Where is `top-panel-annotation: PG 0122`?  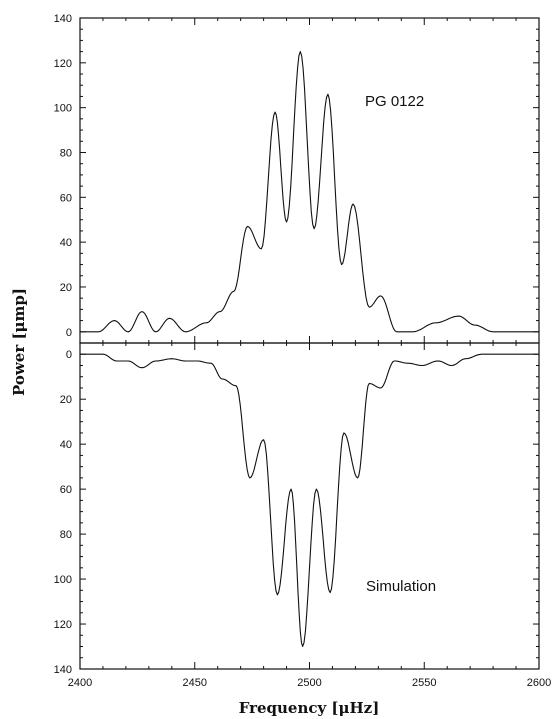
top-panel-annotation: PG 0122 is located at coordinates (394, 101).